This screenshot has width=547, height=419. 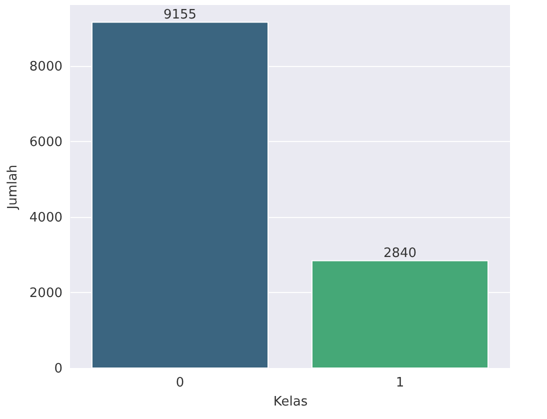 I want to click on data-label: 2840, so click(x=400, y=253).